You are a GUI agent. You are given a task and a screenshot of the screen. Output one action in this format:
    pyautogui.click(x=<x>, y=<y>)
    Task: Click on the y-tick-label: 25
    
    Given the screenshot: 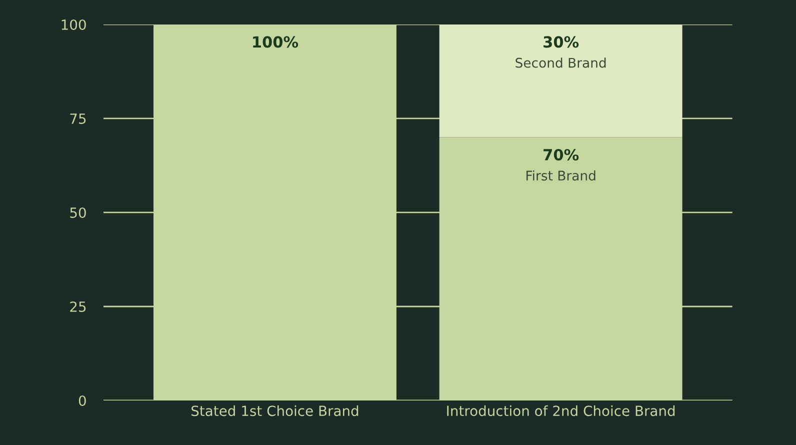 What is the action you would take?
    pyautogui.click(x=78, y=306)
    